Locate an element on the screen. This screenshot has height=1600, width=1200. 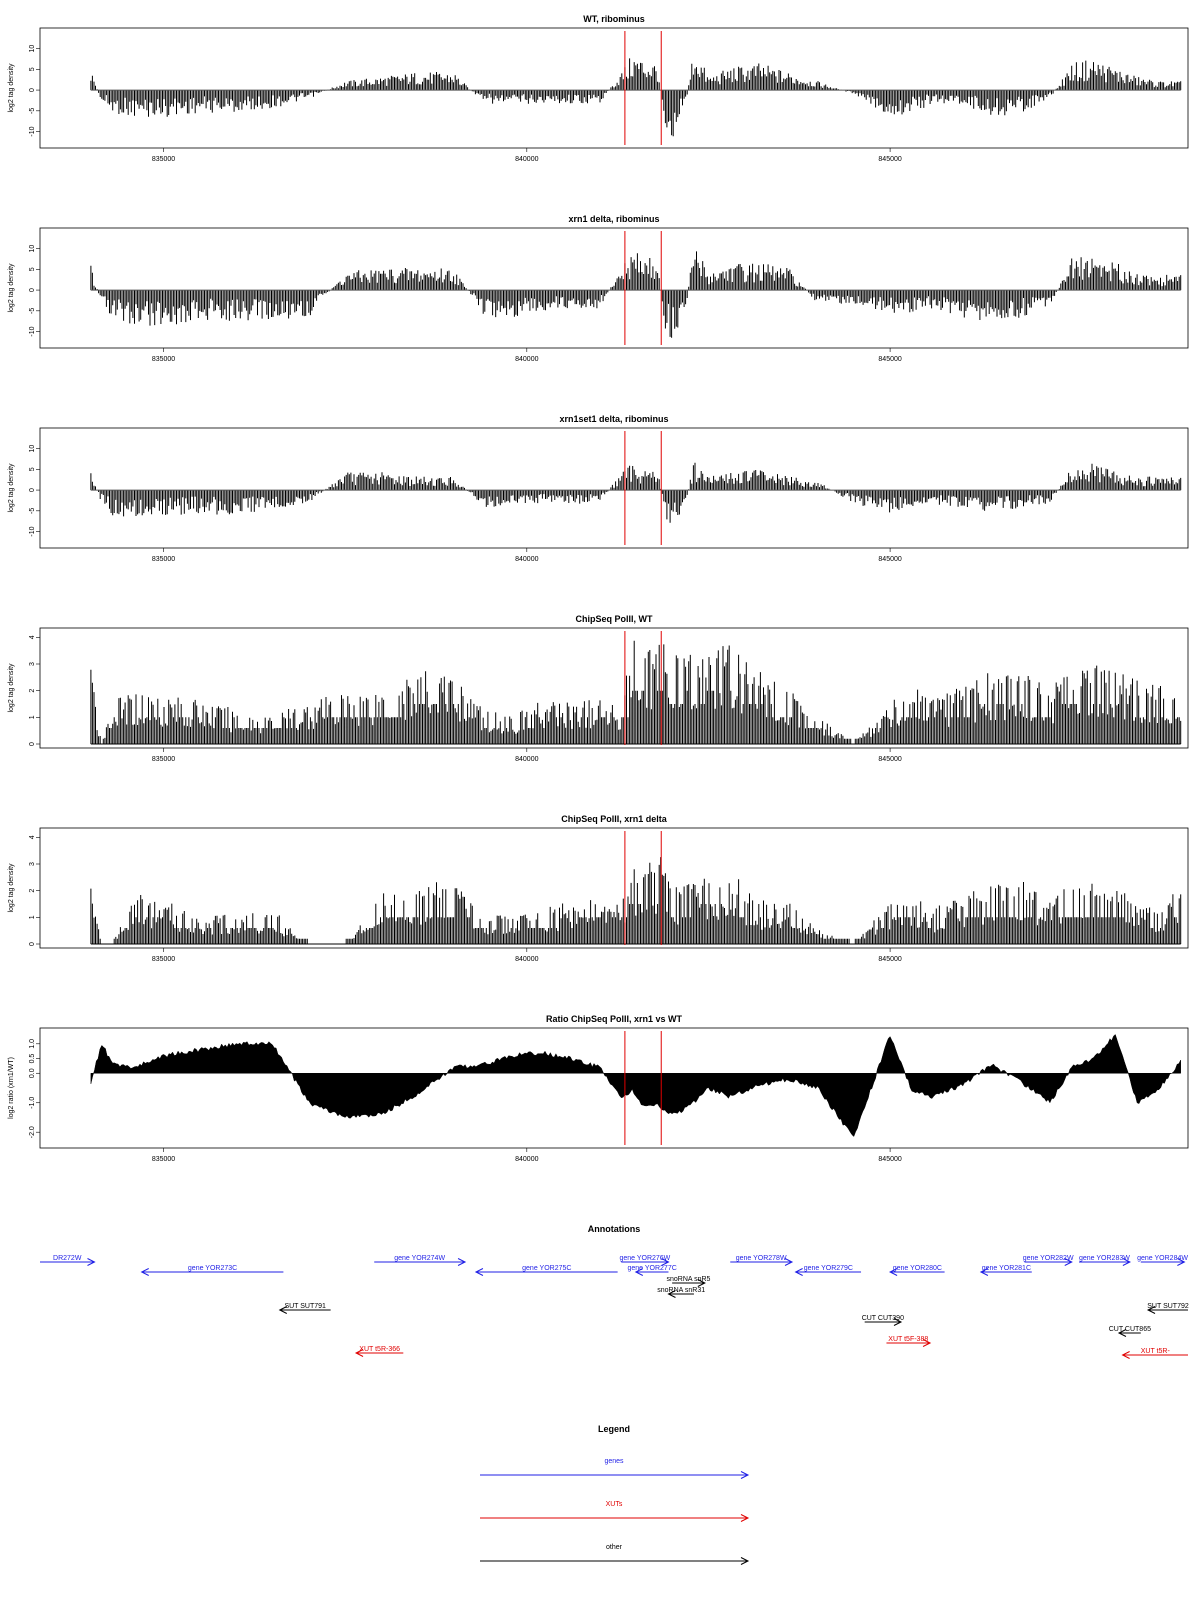
legend-label: genes is located at coordinates (614, 1461).